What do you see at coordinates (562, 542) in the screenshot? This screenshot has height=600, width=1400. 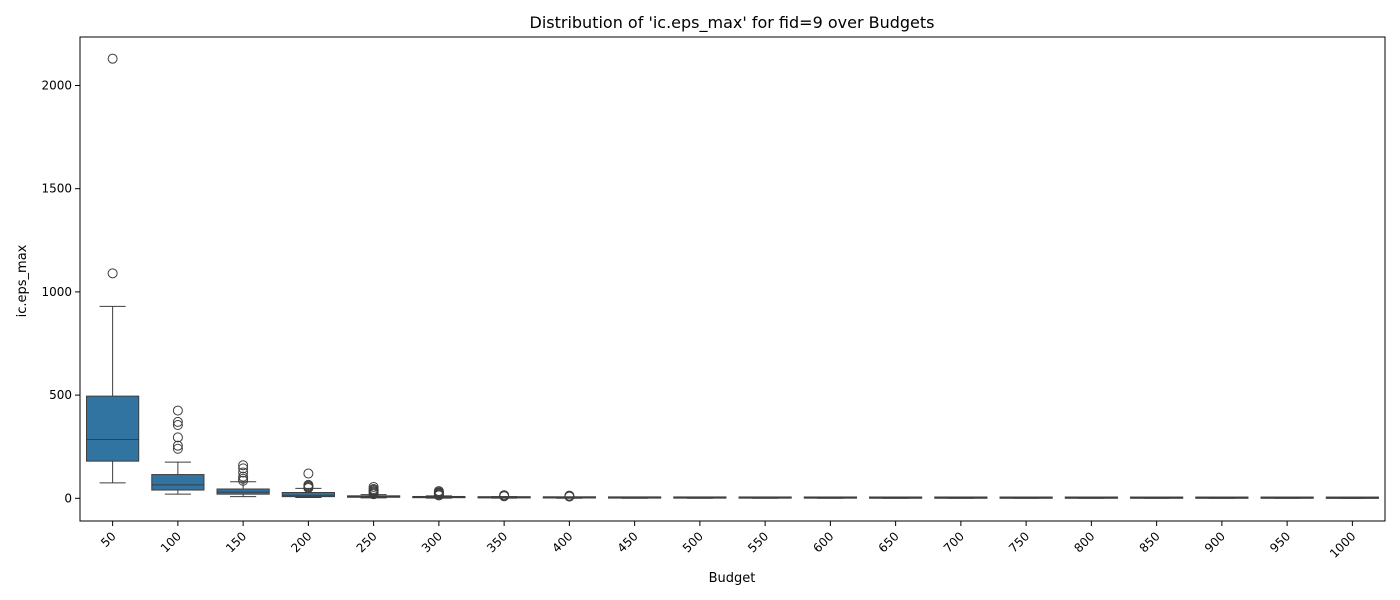 I see `x-tick-label: 400` at bounding box center [562, 542].